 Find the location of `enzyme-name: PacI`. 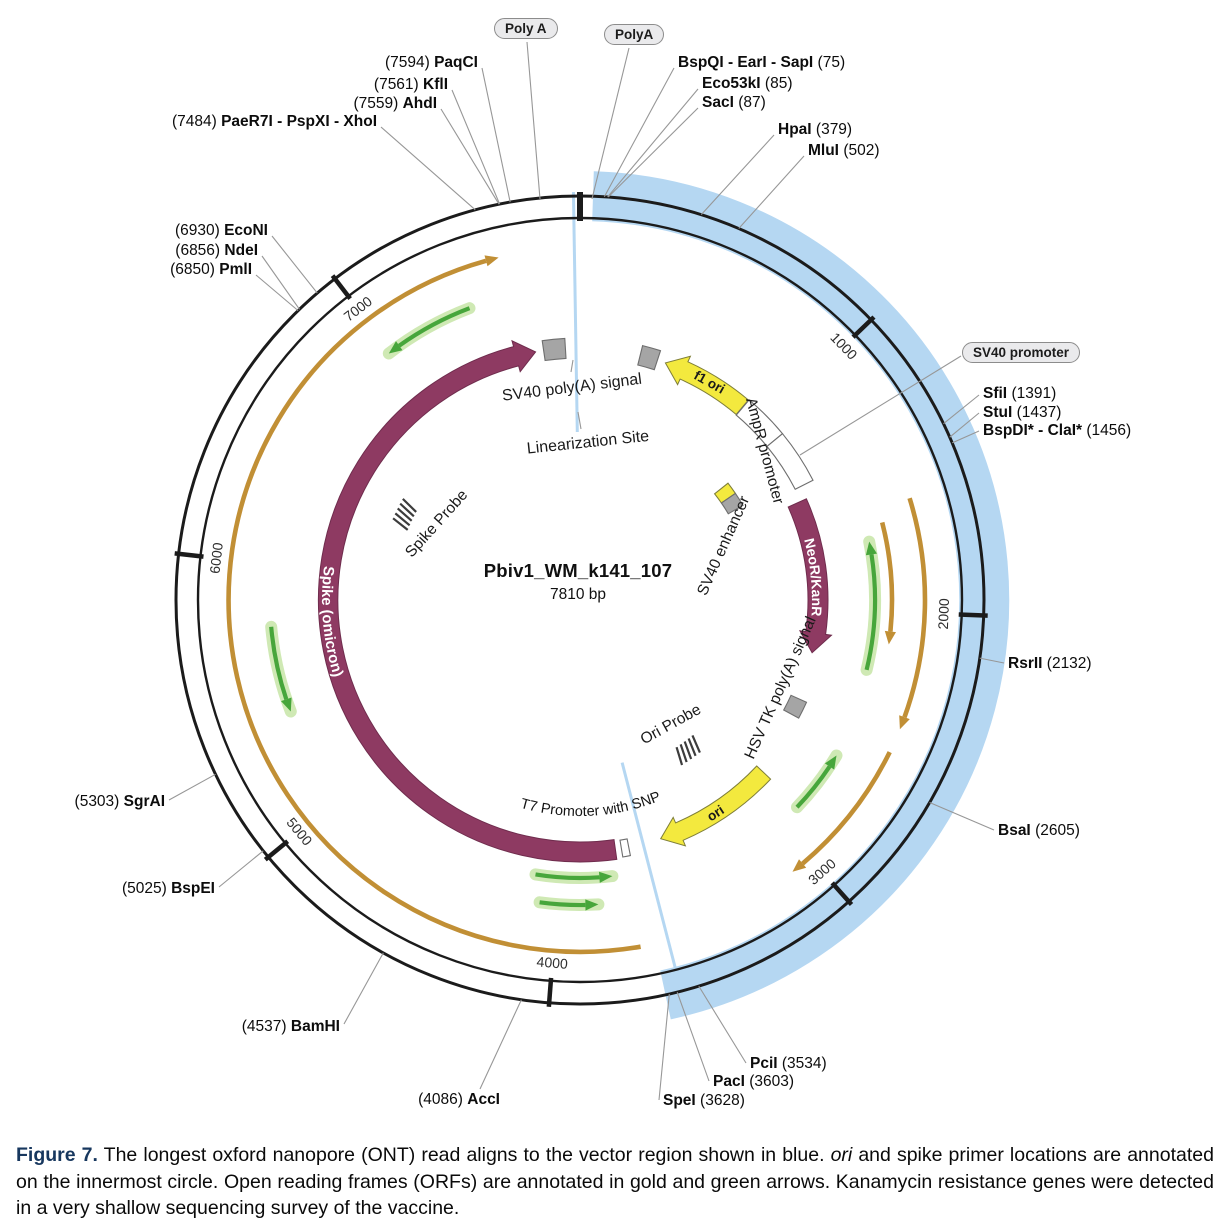

enzyme-name: PacI is located at coordinates (729, 1081).